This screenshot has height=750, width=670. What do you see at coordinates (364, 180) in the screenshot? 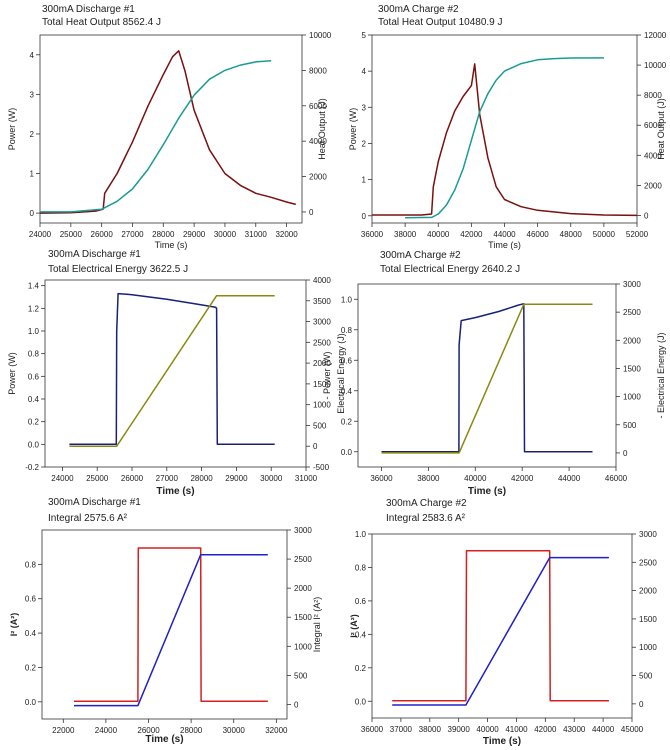
I see `y-tick-label: 1` at bounding box center [364, 180].